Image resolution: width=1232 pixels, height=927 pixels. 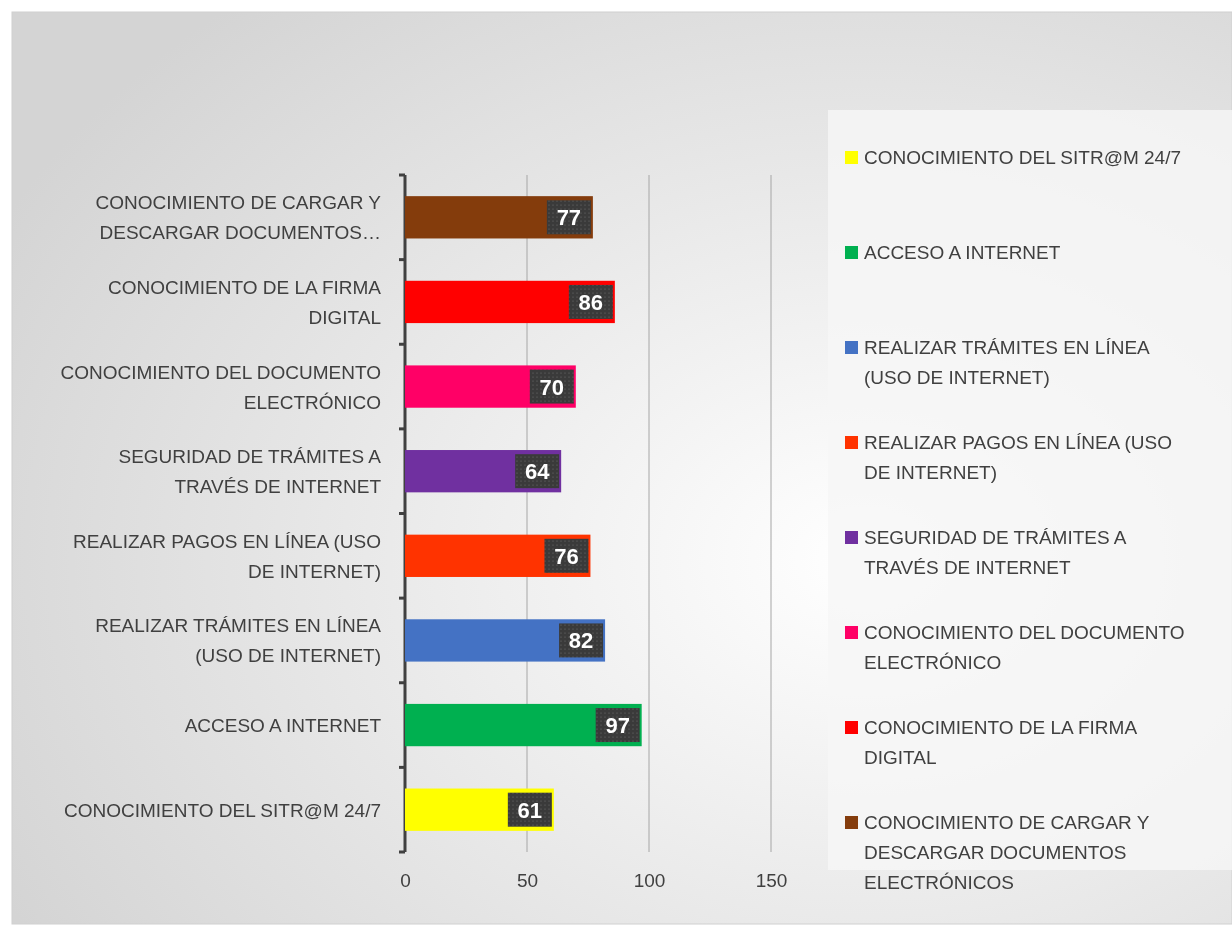 What do you see at coordinates (283, 726) in the screenshot?
I see `y-tick-label: ACCESO A INTERNET` at bounding box center [283, 726].